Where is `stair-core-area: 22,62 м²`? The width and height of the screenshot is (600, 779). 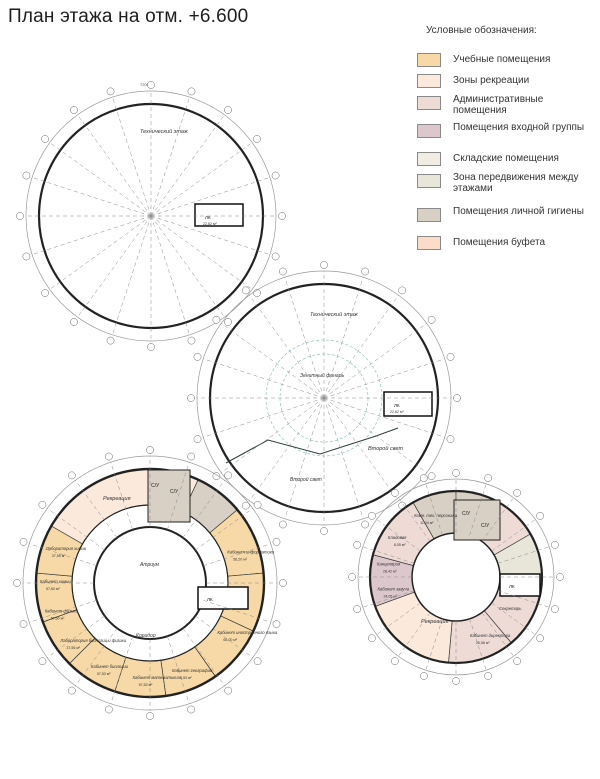
stair-core-area: 22,62 м² is located at coordinates (210, 224).